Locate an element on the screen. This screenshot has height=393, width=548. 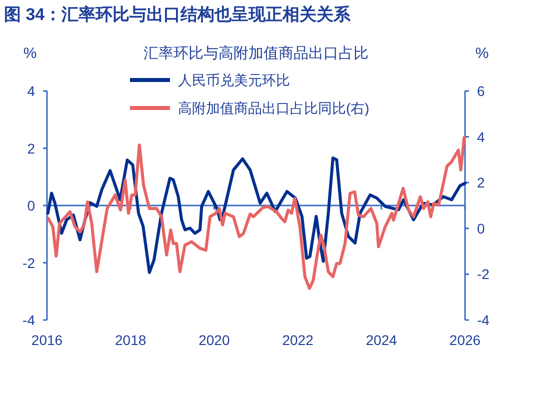
y2-tick-label: -4 is located at coordinates (483, 320).